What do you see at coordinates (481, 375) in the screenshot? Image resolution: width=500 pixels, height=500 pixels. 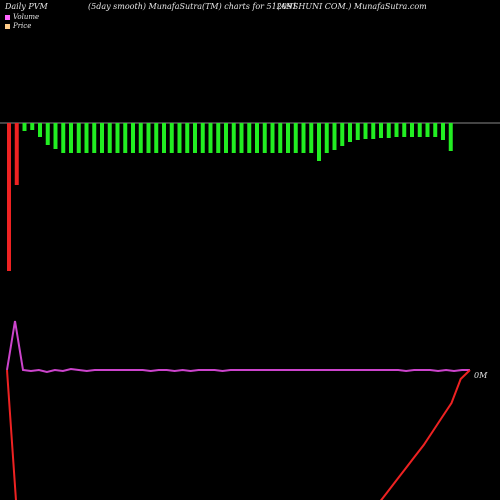 I see `end-value-label: 0M` at bounding box center [481, 375].